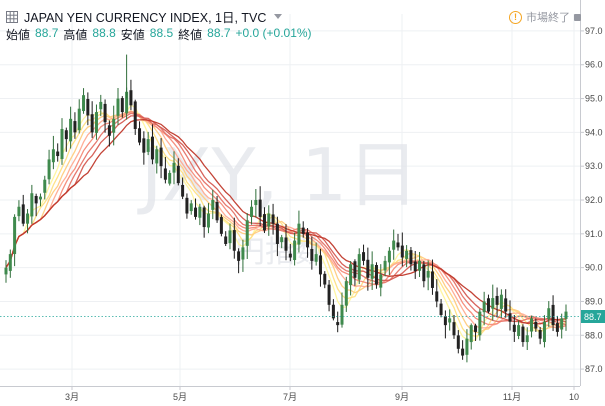  I want to click on x-tick-label: 9月, so click(402, 397).